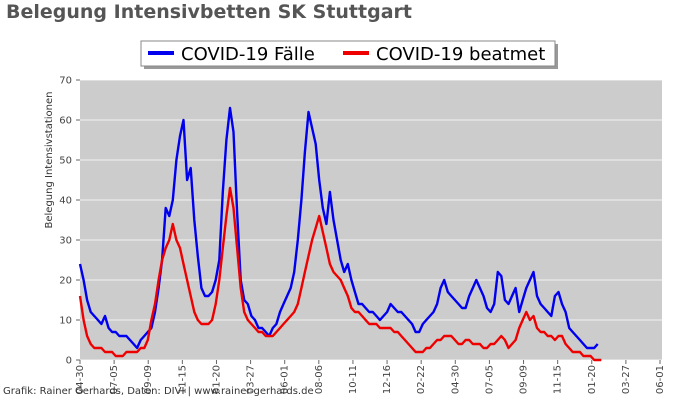 This screenshot has width=700, height=400. Describe the element at coordinates (349, 54) in the screenshot. I see `legend: COVID-19 Fälle COVID-19 beatmet` at that location.